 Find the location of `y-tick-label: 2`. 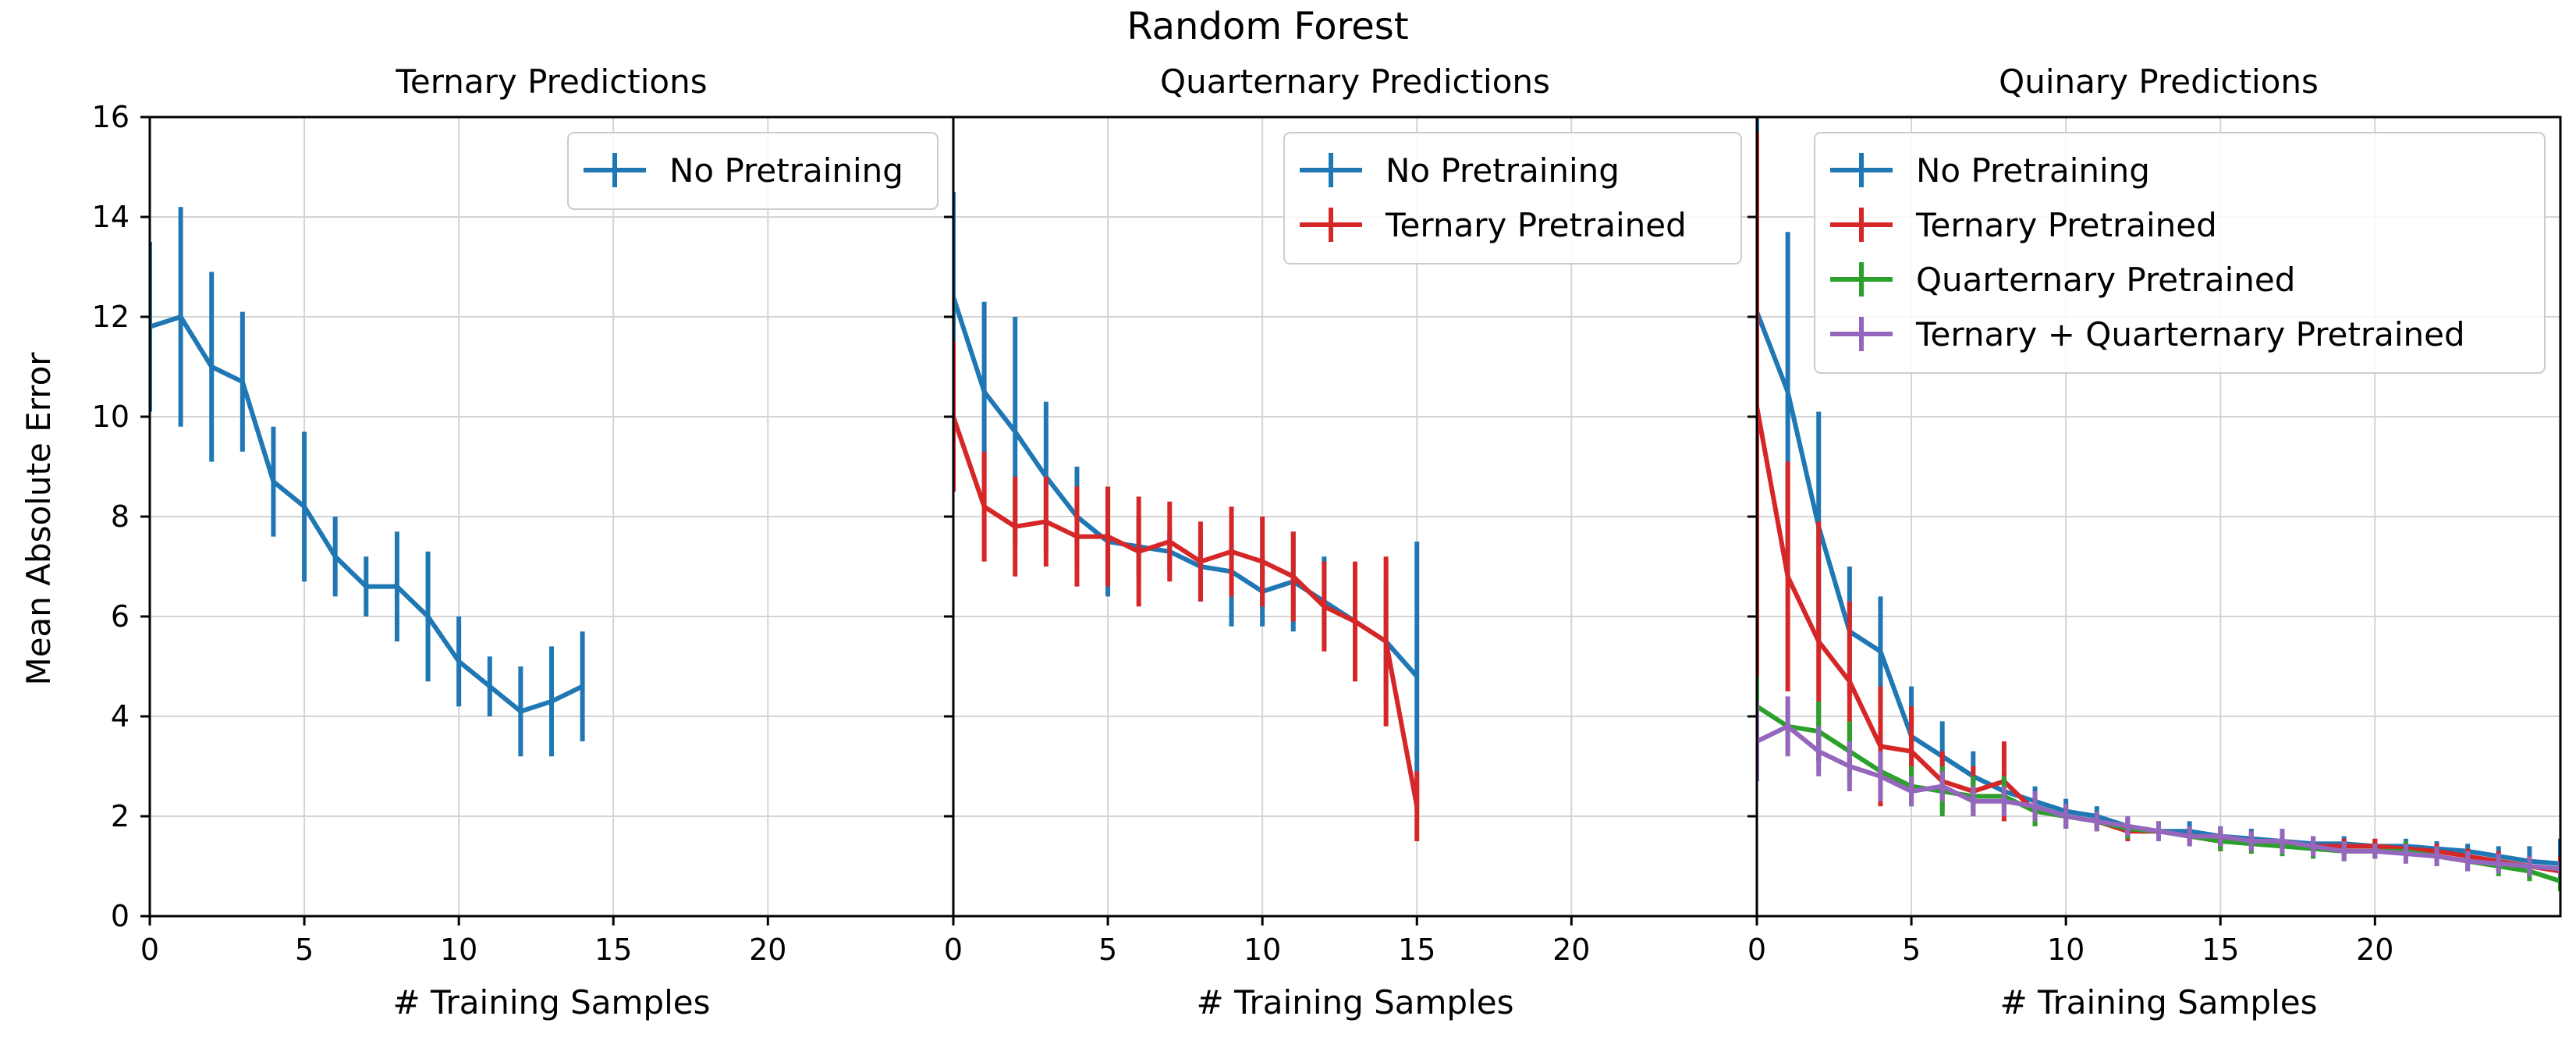

y-tick-label: 2 is located at coordinates (120, 816).